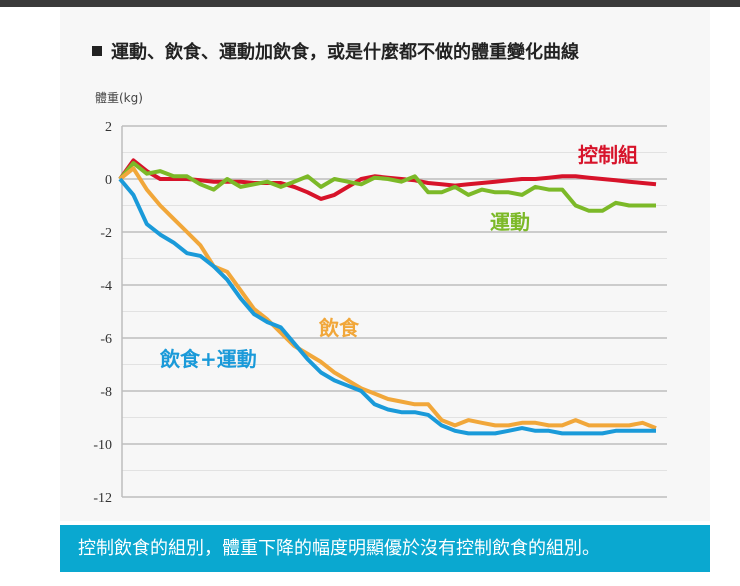  Describe the element at coordinates (106, 339) in the screenshot. I see `y-tick-label: -6` at that location.